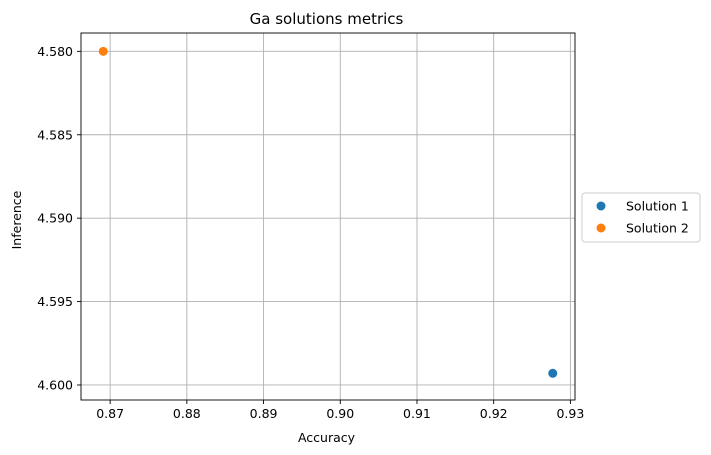 The image size is (711, 455). I want to click on x-tick-label: 0.91, so click(417, 413).